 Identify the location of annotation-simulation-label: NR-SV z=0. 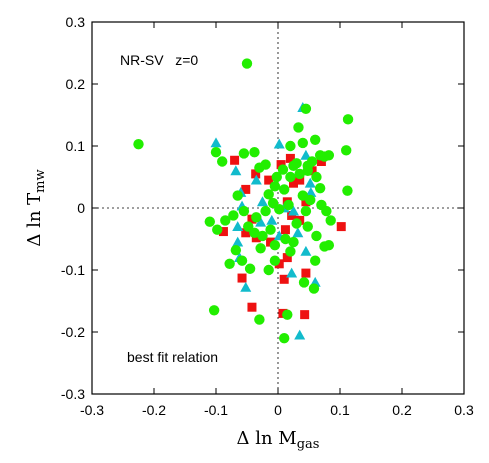
(159, 60).